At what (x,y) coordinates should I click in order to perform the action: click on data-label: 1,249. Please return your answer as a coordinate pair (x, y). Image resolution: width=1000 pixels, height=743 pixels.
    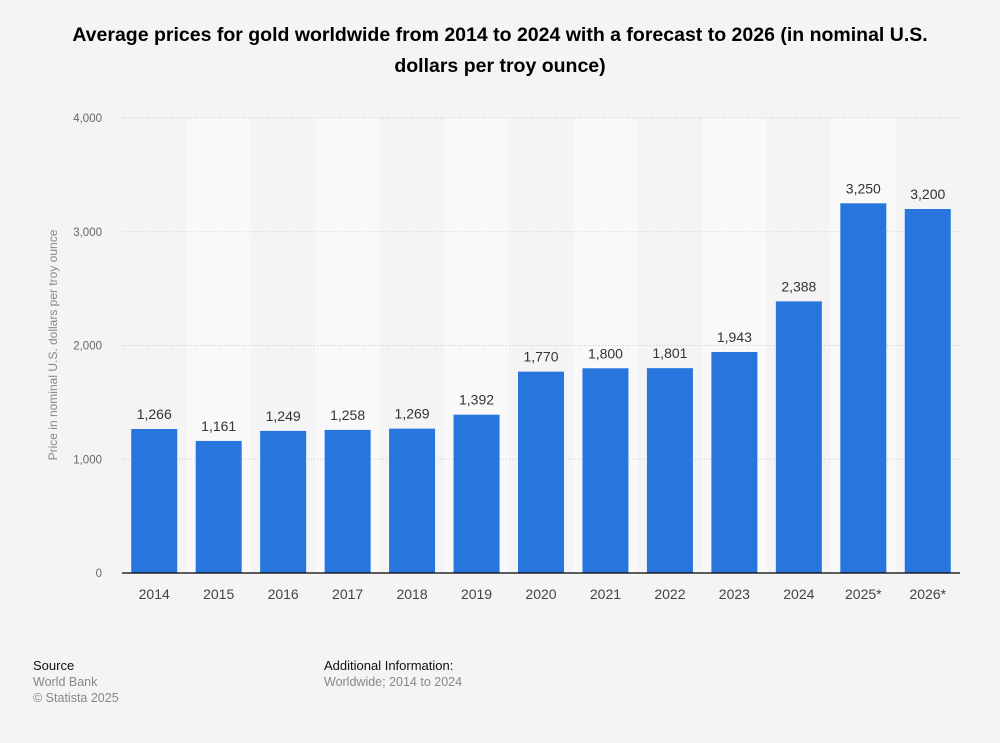
    Looking at the image, I should click on (283, 416).